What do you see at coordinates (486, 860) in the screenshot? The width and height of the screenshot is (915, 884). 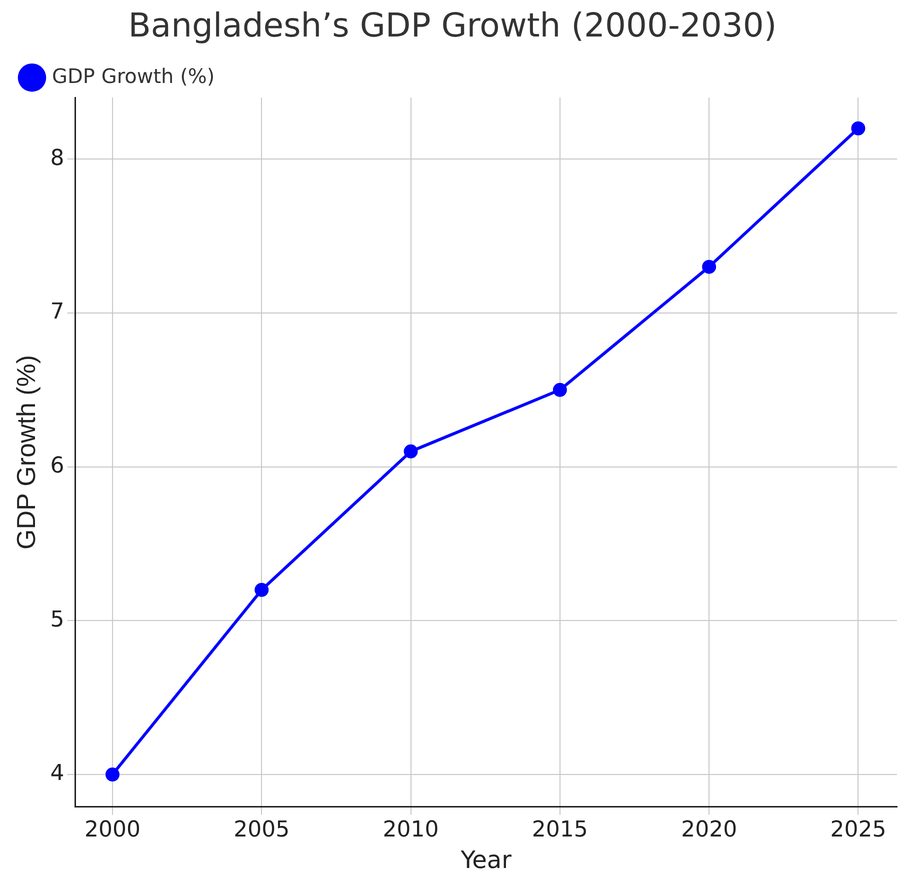 I see `x-axis-title: Year` at bounding box center [486, 860].